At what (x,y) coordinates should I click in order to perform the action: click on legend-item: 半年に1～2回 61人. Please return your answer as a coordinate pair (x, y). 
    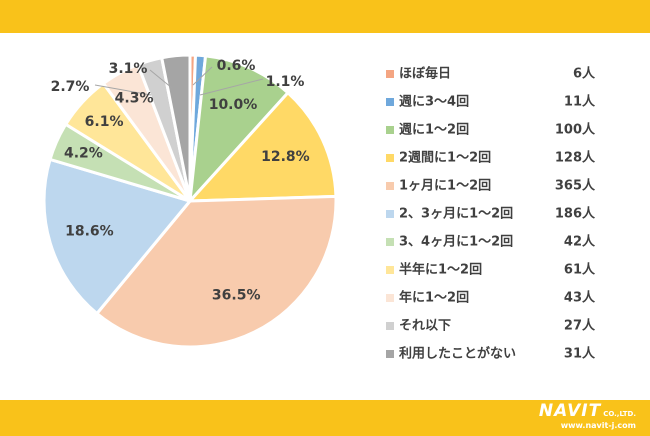
    Looking at the image, I should click on (491, 270).